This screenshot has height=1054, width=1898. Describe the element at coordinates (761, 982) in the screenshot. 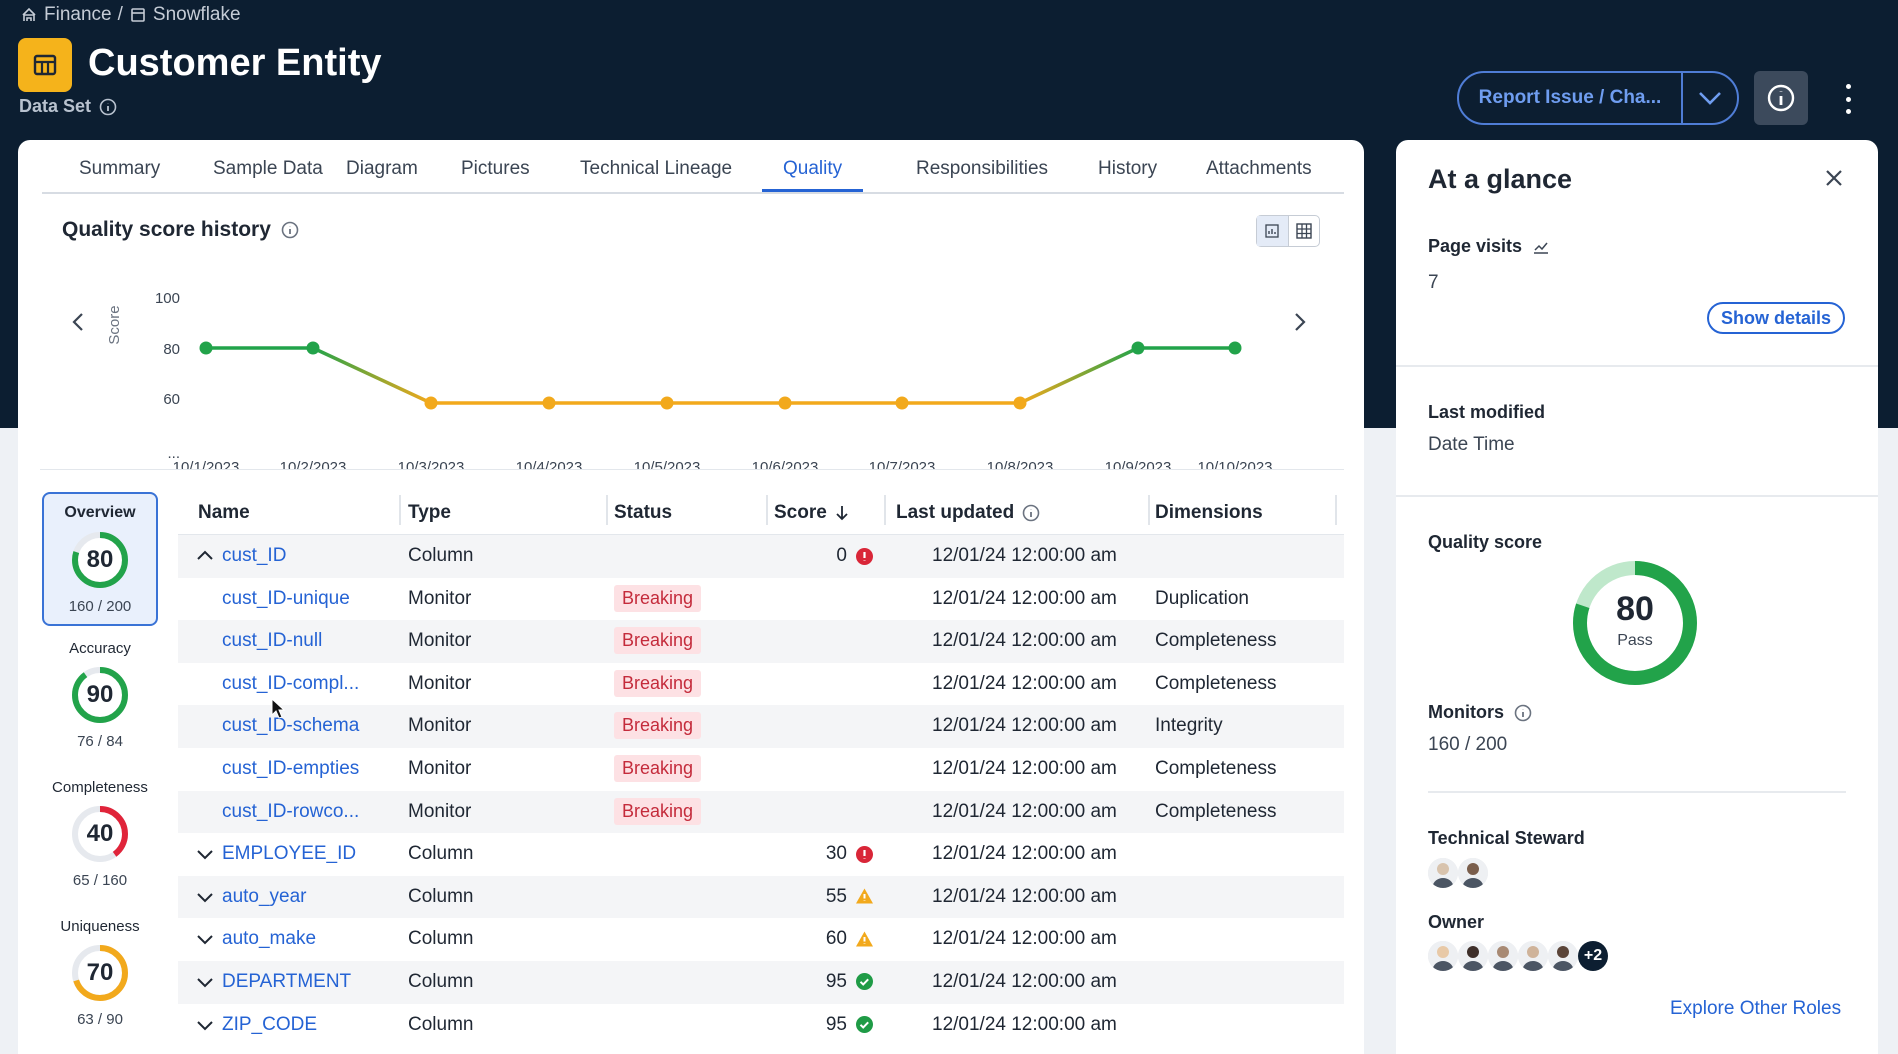

I see `table-row: DEPARTMENT Column 95 12/01/24 12:00:00 am` at that location.